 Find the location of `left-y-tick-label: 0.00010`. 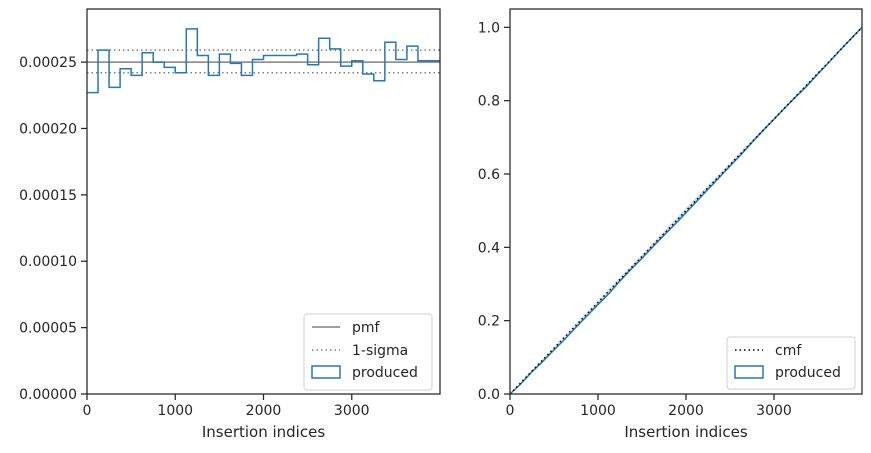

left-y-tick-label: 0.00010 is located at coordinates (48, 262).